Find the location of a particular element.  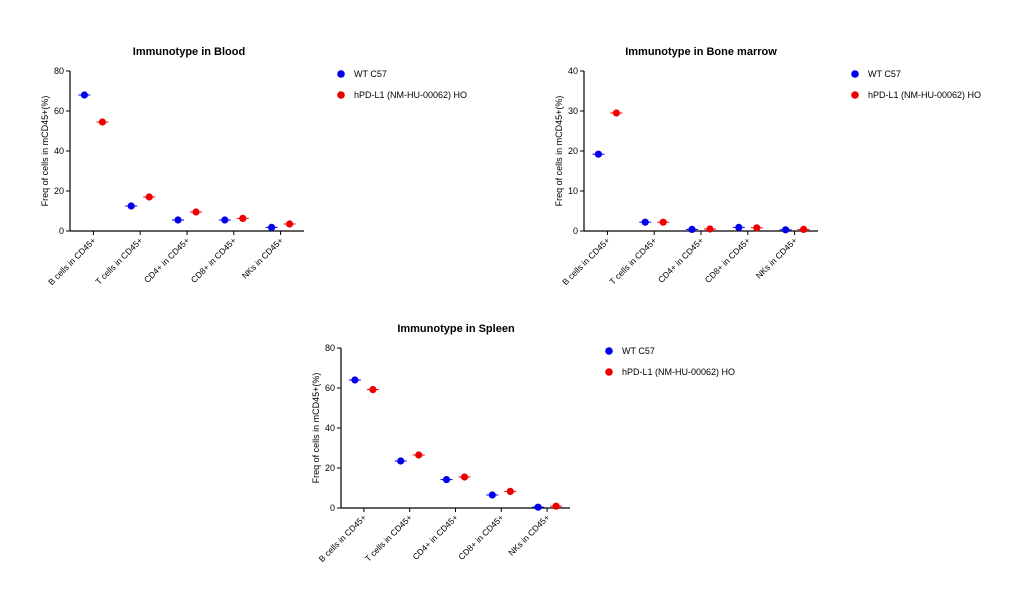

y-tick-label: 30 is located at coordinates (573, 111).